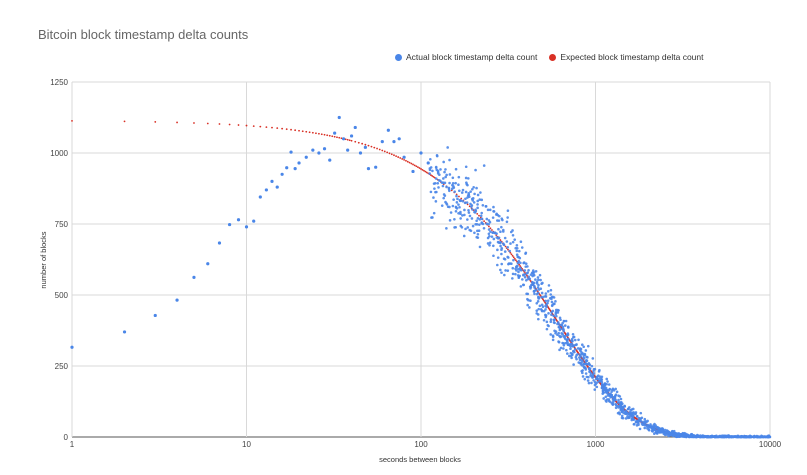 This screenshot has height=475, width=807. Describe the element at coordinates (466, 57) in the screenshot. I see `legend-item-actual: Actual block timestamp delta count` at that location.